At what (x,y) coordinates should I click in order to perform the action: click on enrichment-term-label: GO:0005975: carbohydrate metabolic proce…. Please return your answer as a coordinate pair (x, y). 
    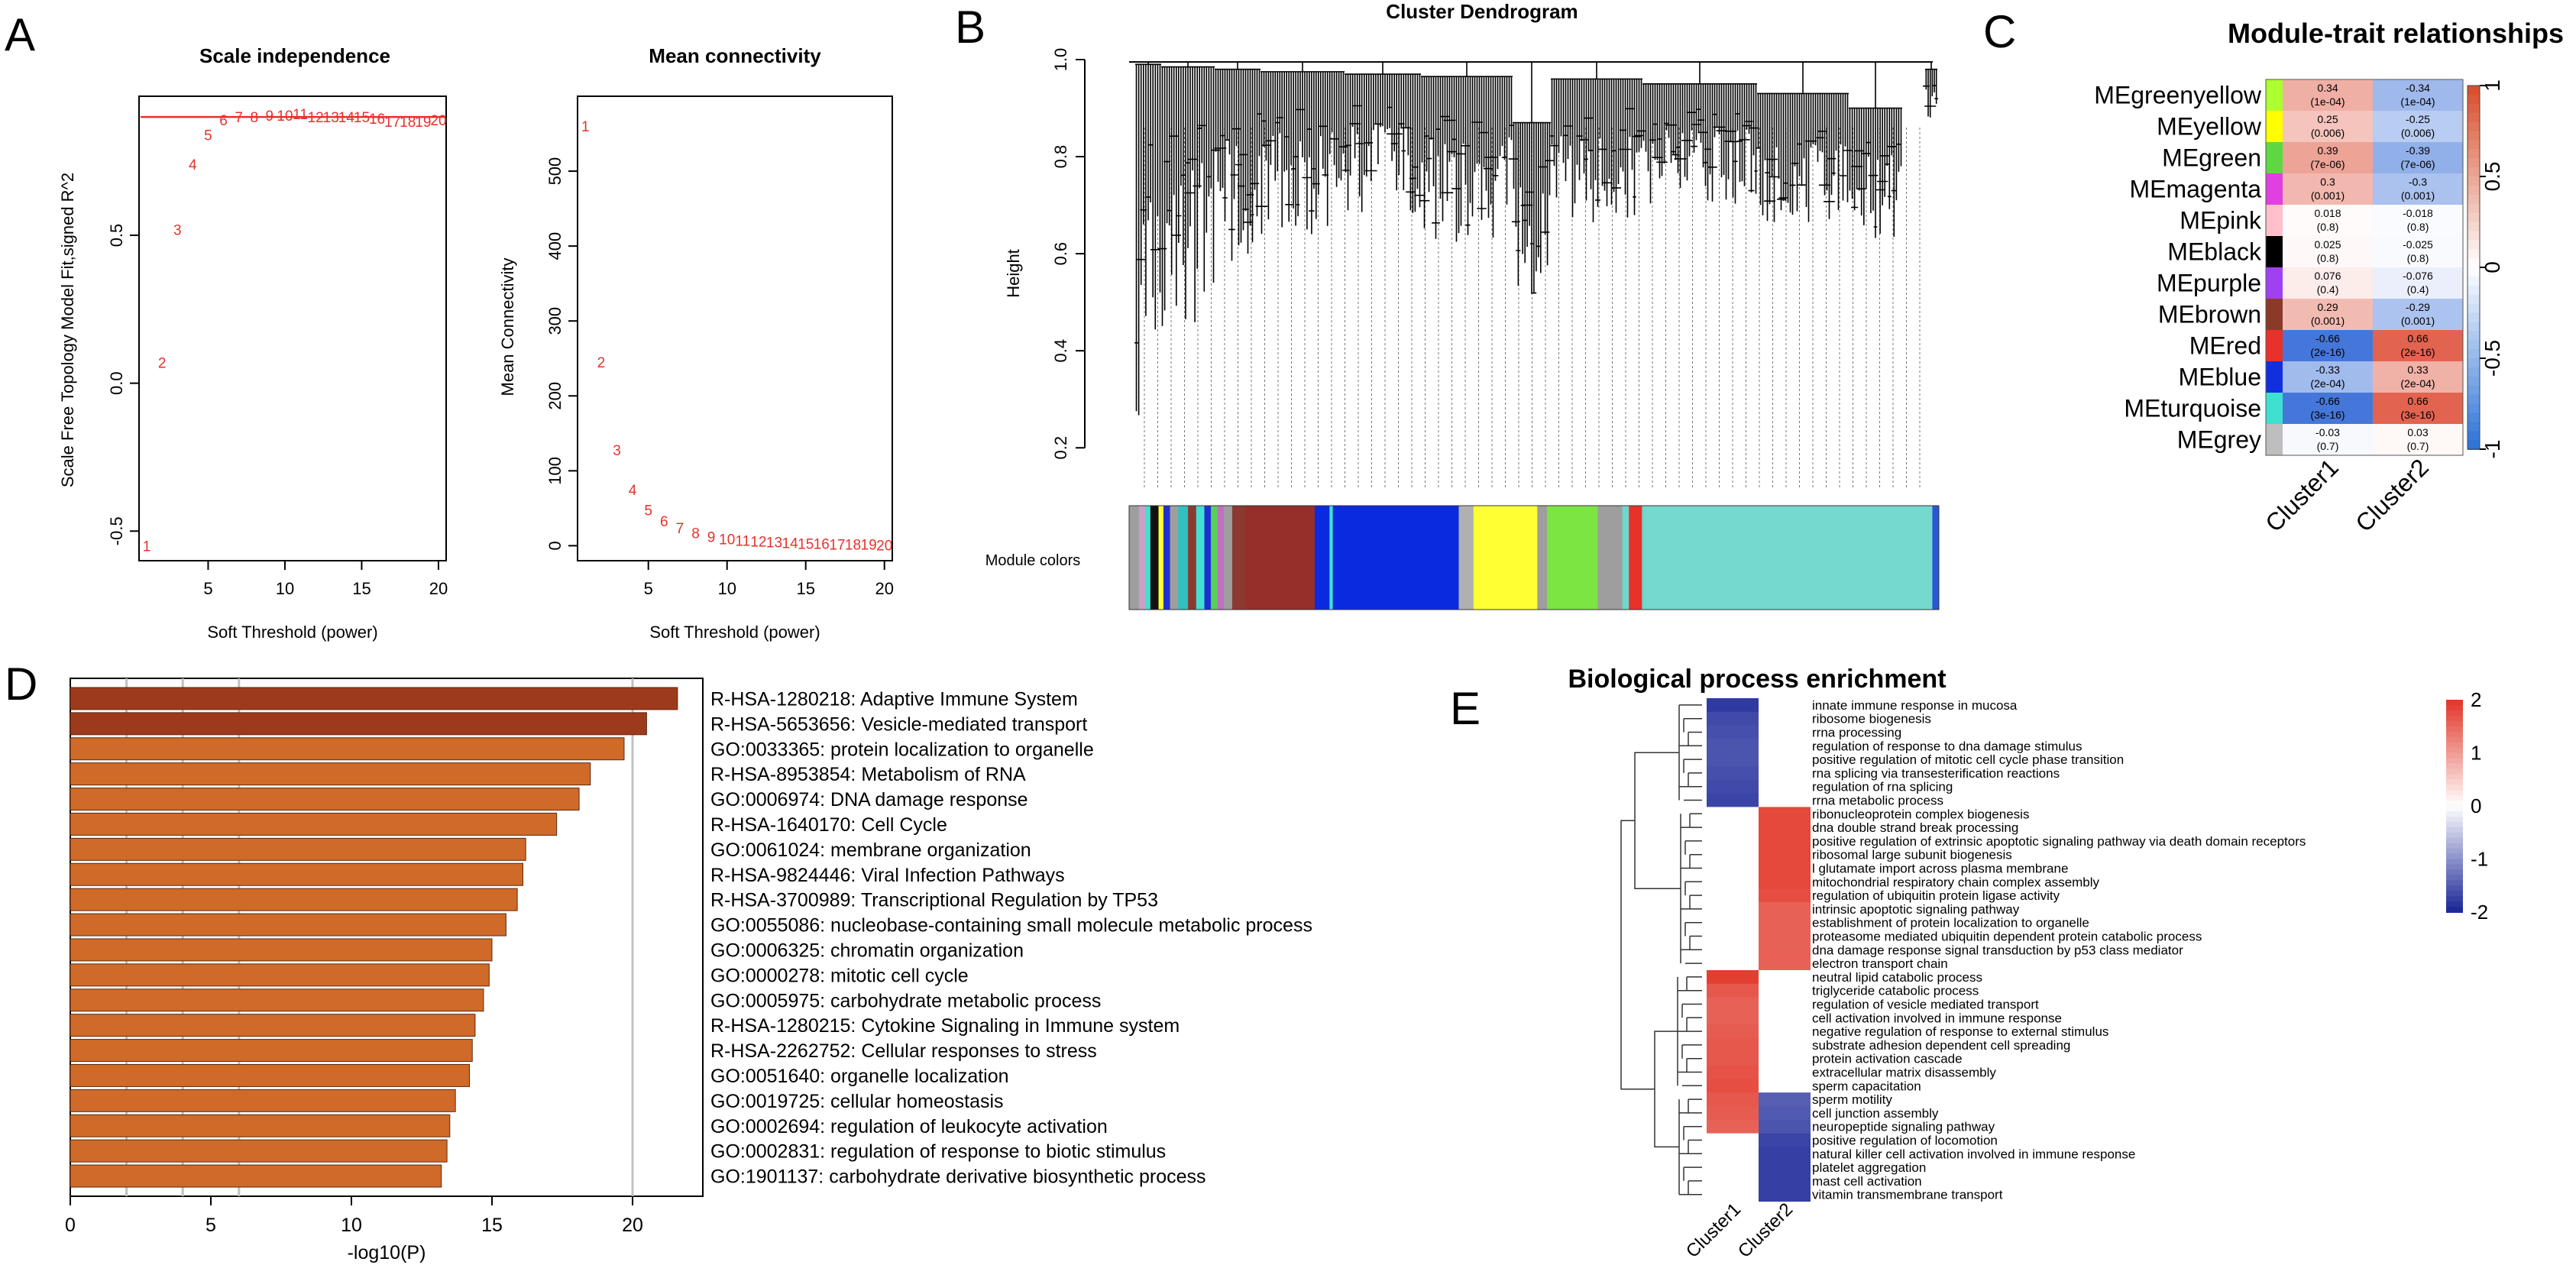
    Looking at the image, I should click on (905, 1000).